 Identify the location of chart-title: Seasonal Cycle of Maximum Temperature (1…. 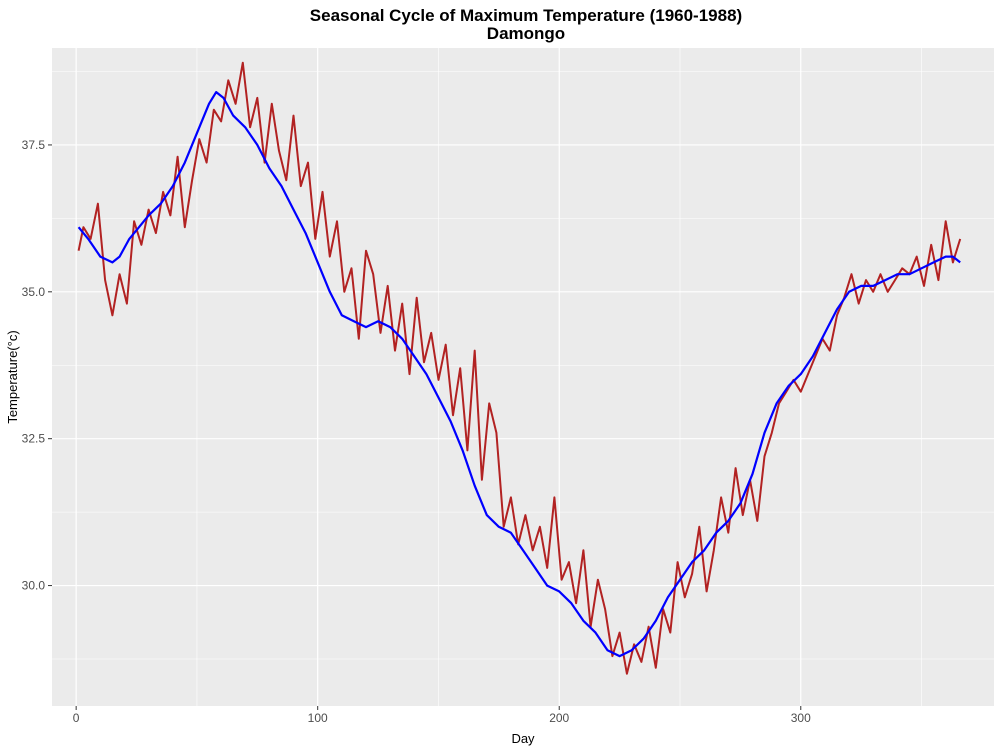
(526, 15).